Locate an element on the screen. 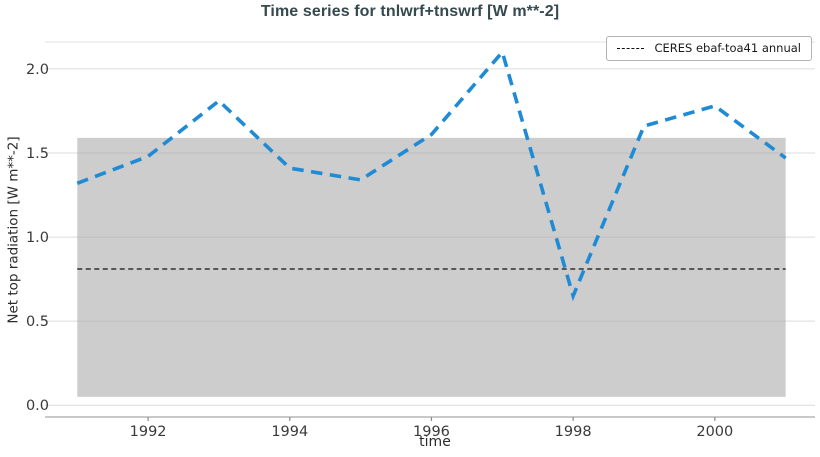  y-axis-label: Net top radiation [W m**-2] is located at coordinates (14, 229).